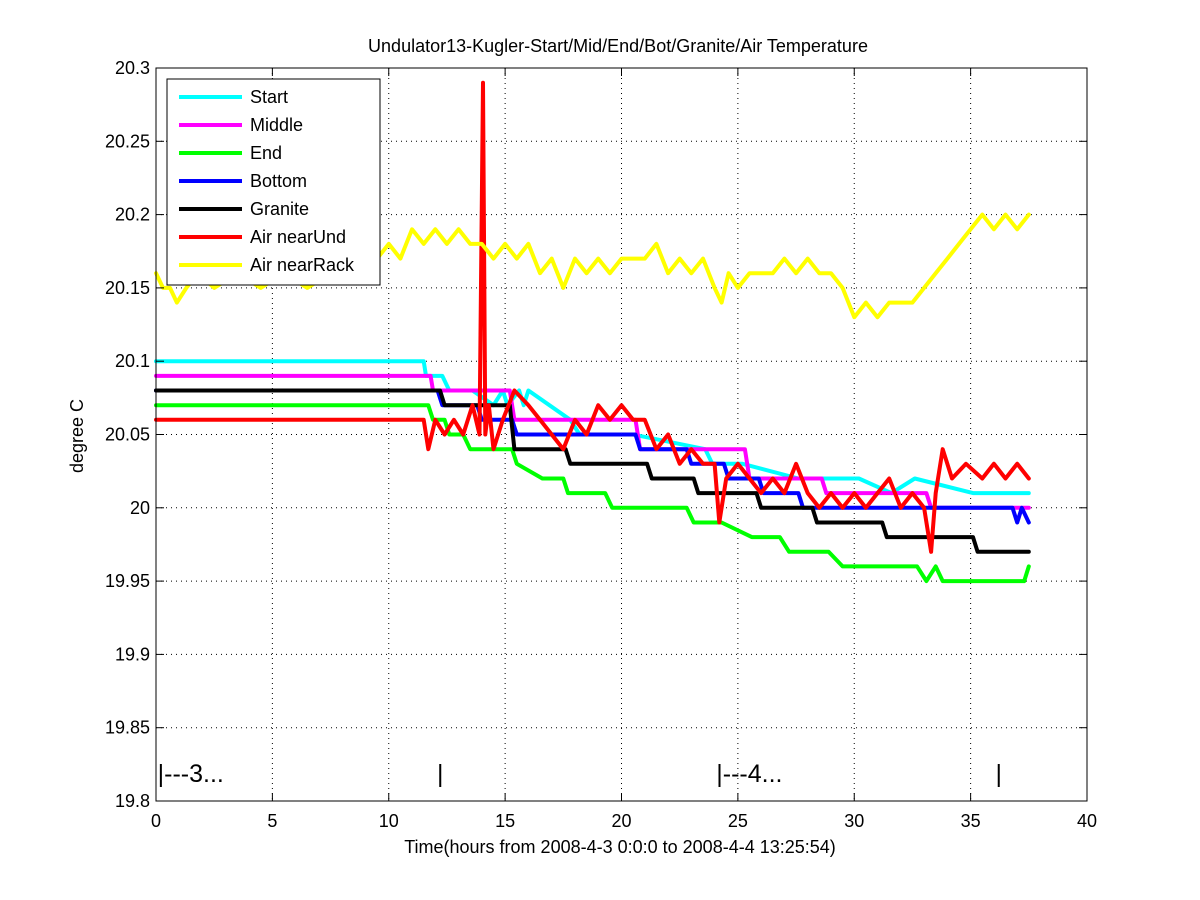  Describe the element at coordinates (738, 821) in the screenshot. I see `x-tick-label: 25` at that location.